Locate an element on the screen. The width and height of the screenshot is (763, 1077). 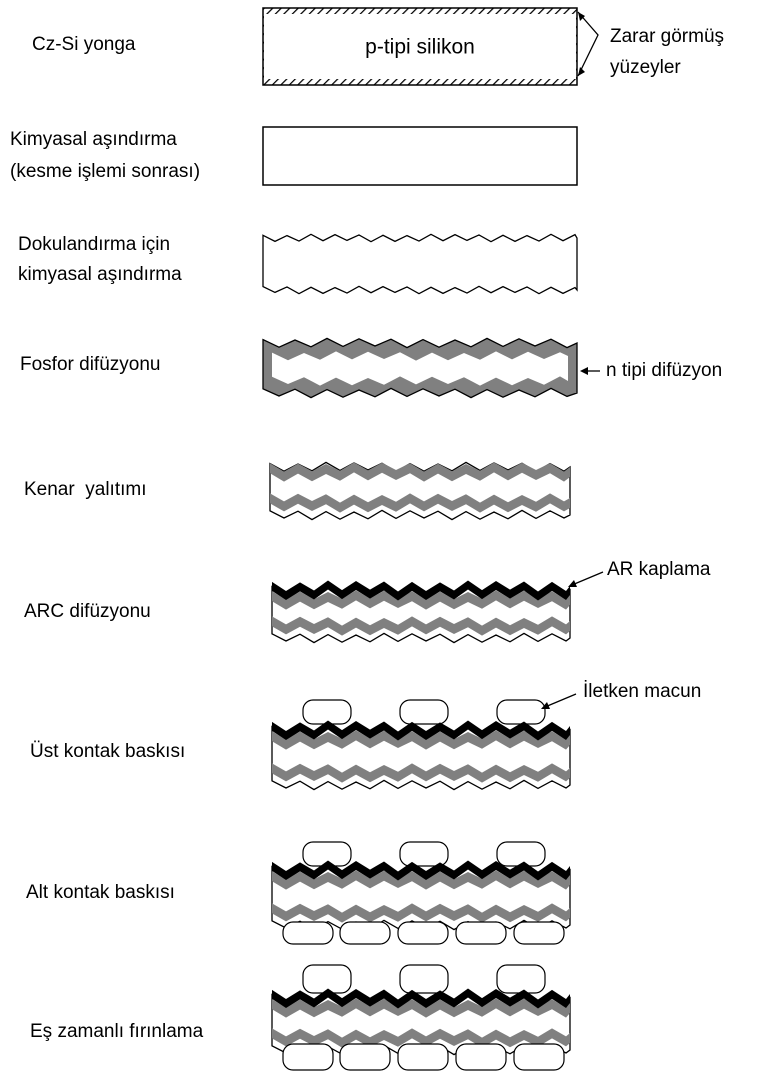
step-label: Cz-Si yonga is located at coordinates (84, 44).